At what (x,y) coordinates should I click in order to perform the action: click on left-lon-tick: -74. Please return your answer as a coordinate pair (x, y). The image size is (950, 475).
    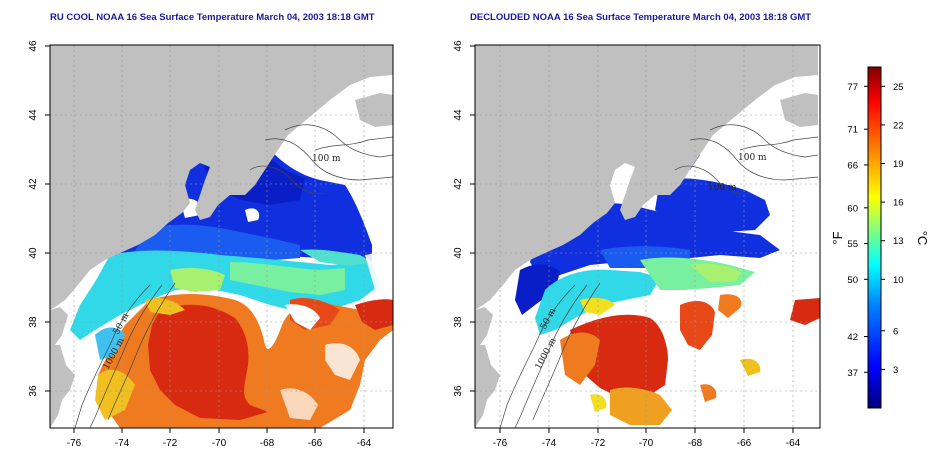
    Looking at the image, I should click on (122, 443).